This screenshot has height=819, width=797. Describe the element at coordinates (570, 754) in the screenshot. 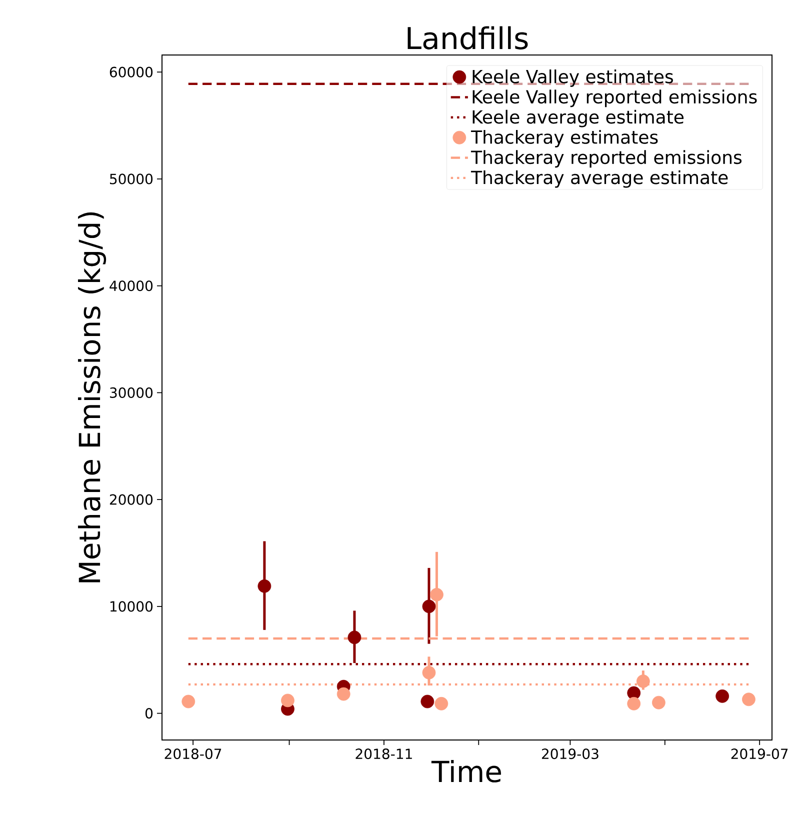

I see `x-tick-label: 2019-03` at that location.